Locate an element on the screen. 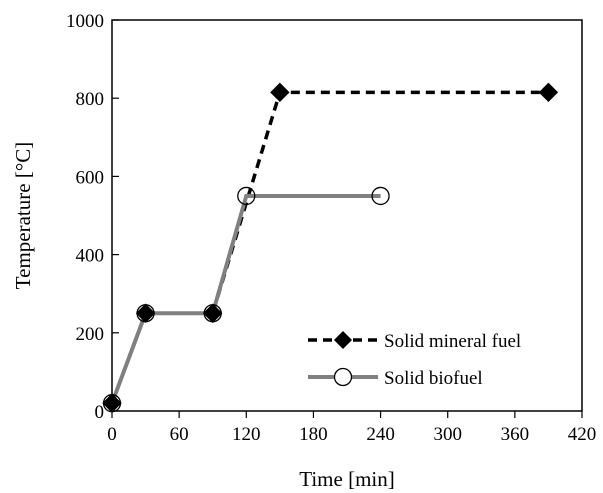 The image size is (603, 493). legend: Solid mineral fuel Solid biofuel is located at coordinates (414, 360).